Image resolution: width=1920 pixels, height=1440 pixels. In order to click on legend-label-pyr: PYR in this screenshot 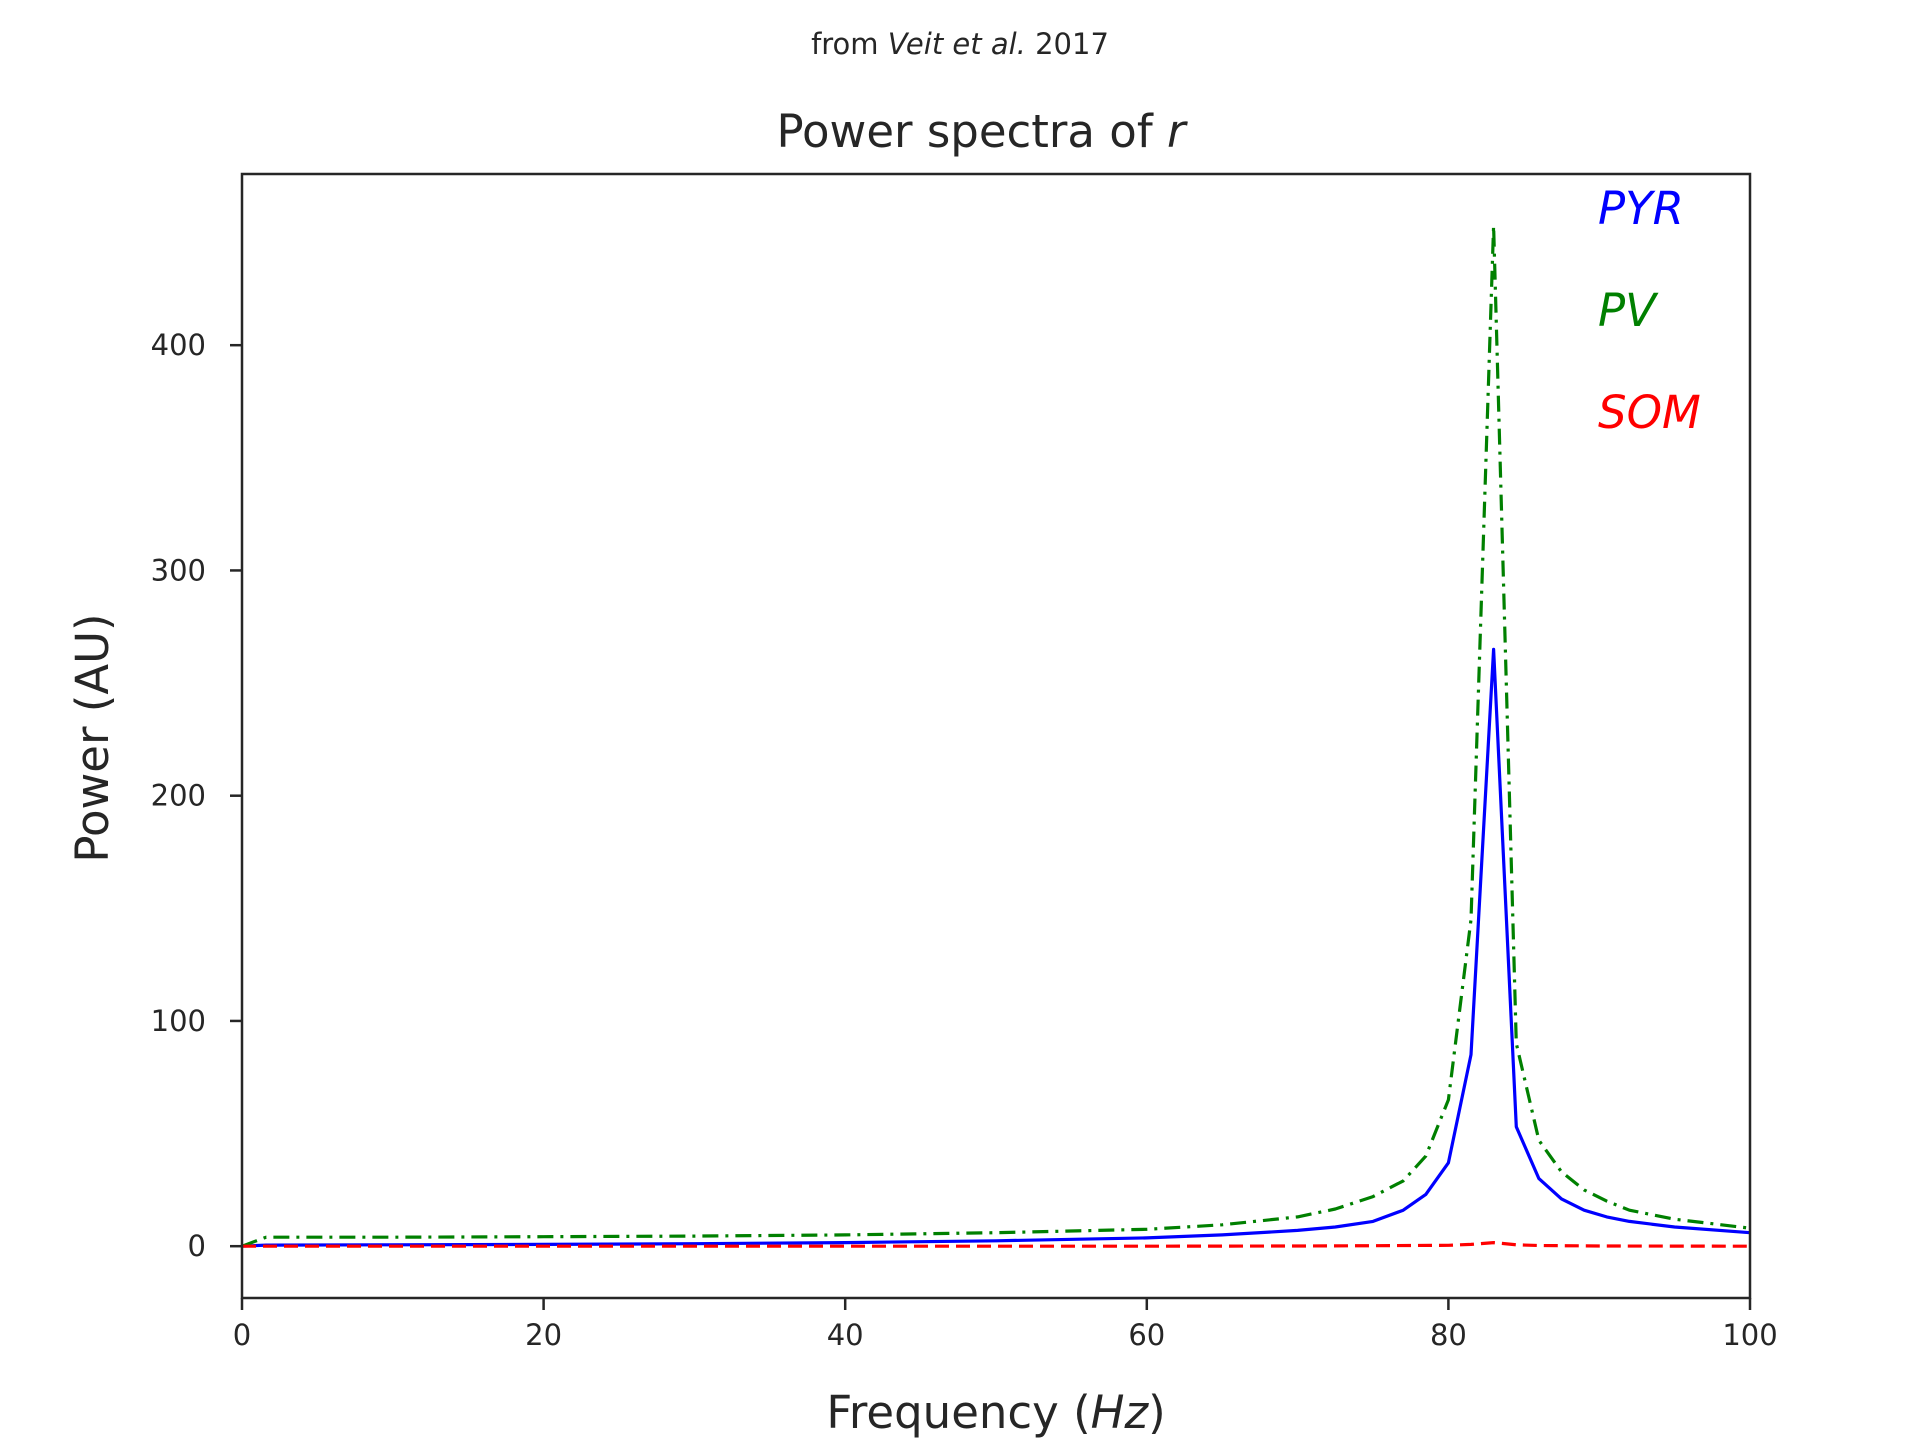, I will do `click(1641, 208)`.